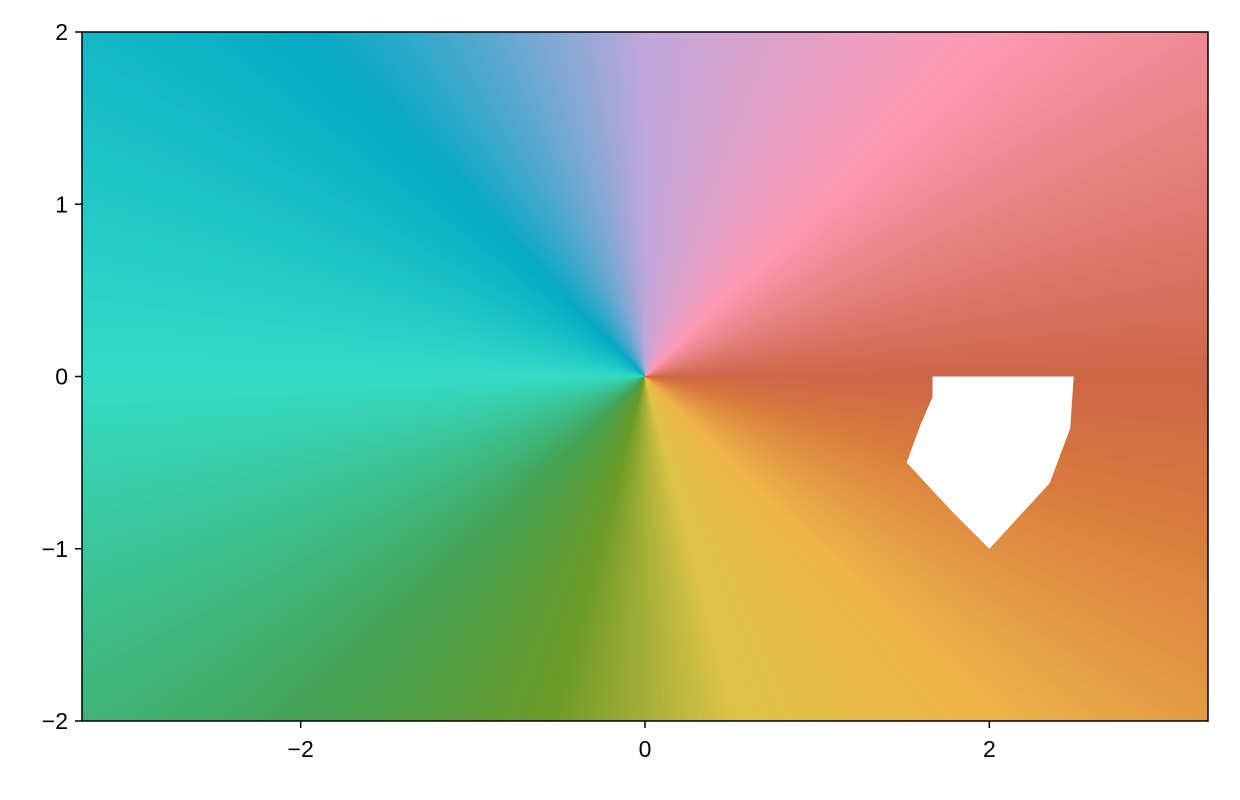 The width and height of the screenshot is (1240, 800). I want to click on masked-region, so click(990, 462).